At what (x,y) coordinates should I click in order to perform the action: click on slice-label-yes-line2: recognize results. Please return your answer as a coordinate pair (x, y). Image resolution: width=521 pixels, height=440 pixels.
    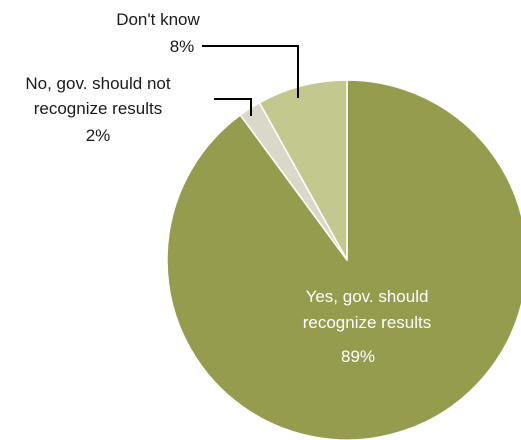
    Looking at the image, I should click on (367, 322).